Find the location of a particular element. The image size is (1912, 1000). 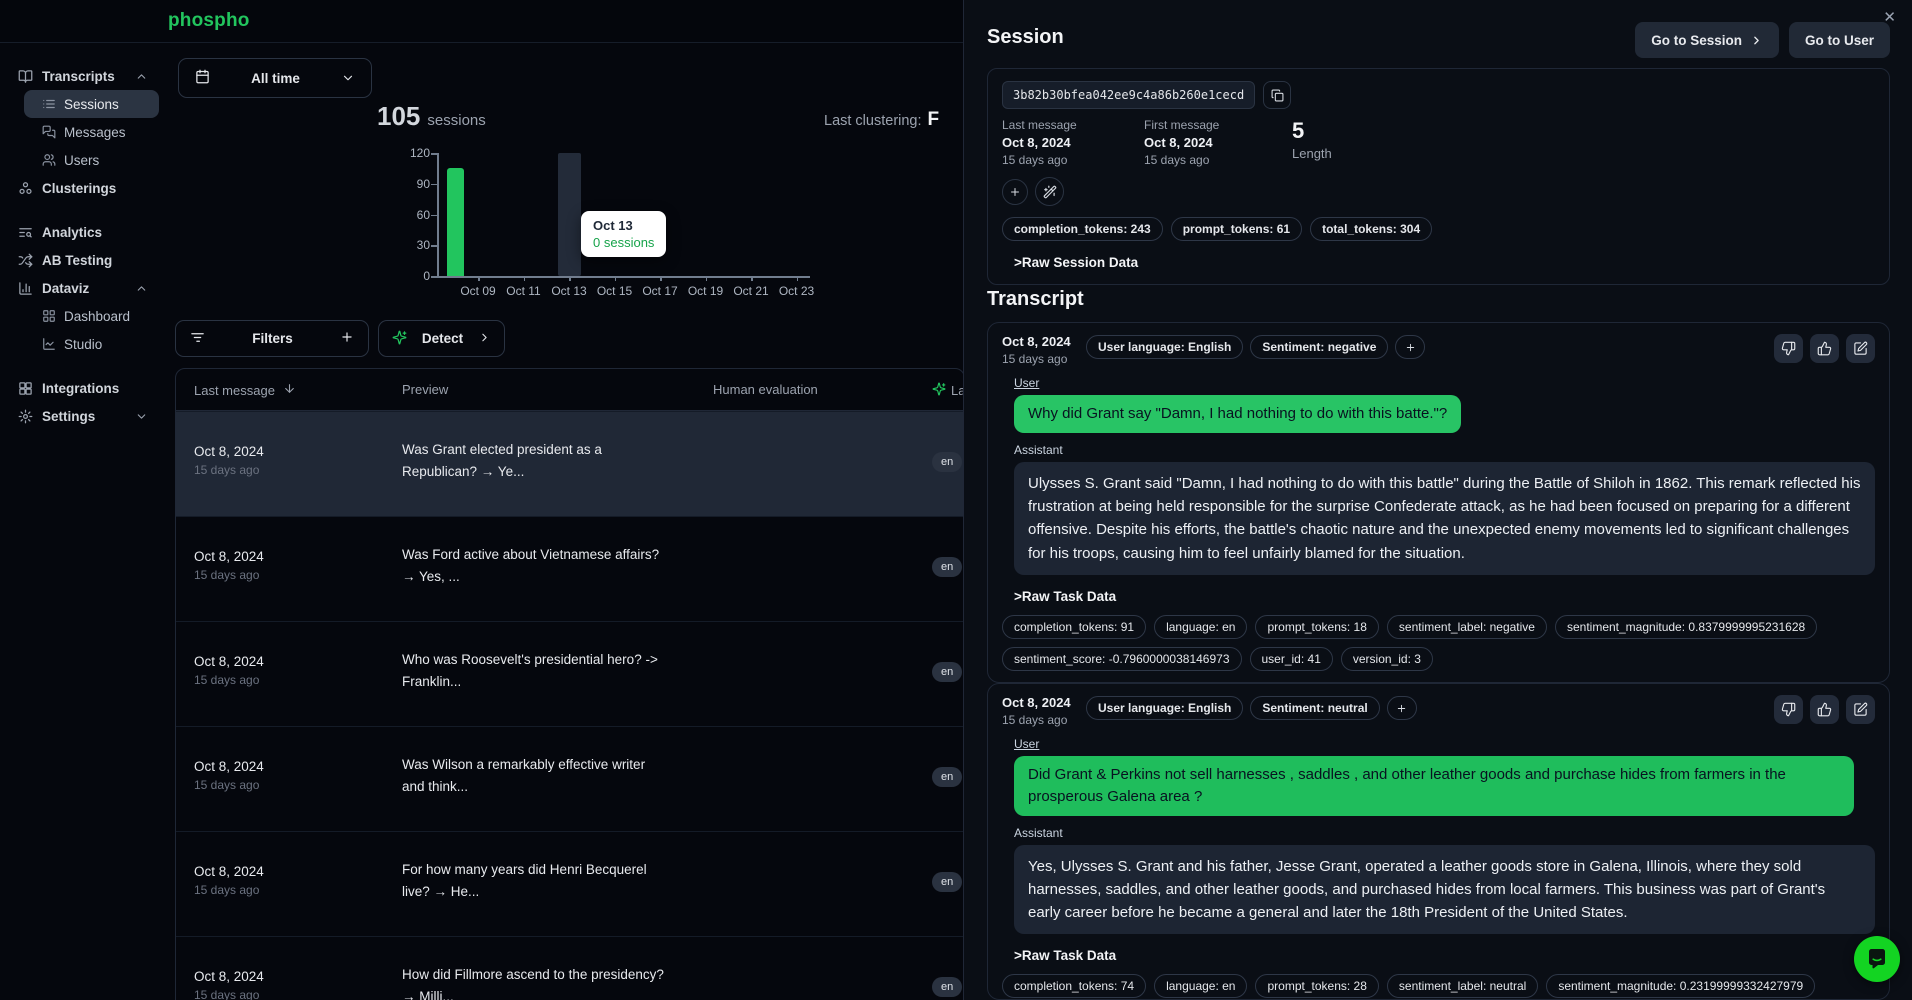

sidebar-item-sessions: Sessions is located at coordinates (91, 104).